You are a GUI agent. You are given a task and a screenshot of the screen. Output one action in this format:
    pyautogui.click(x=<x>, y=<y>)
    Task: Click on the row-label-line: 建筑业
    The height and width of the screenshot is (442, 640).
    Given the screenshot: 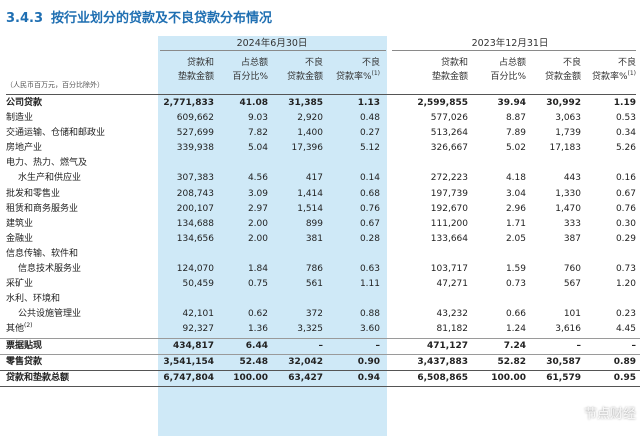 What is the action you would take?
    pyautogui.click(x=19, y=224)
    